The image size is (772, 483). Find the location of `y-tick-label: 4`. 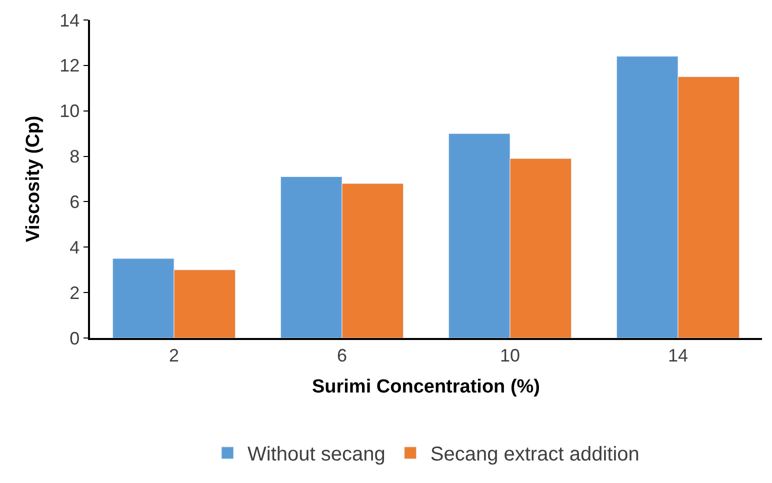

y-tick-label: 4 is located at coordinates (75, 247).